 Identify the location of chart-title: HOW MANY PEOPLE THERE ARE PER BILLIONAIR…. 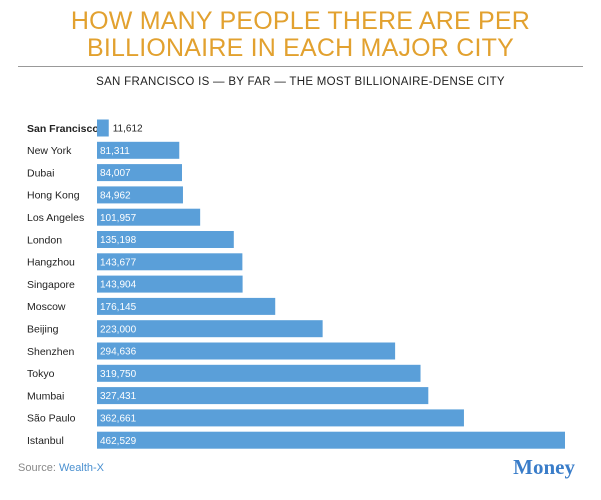
(300, 34).